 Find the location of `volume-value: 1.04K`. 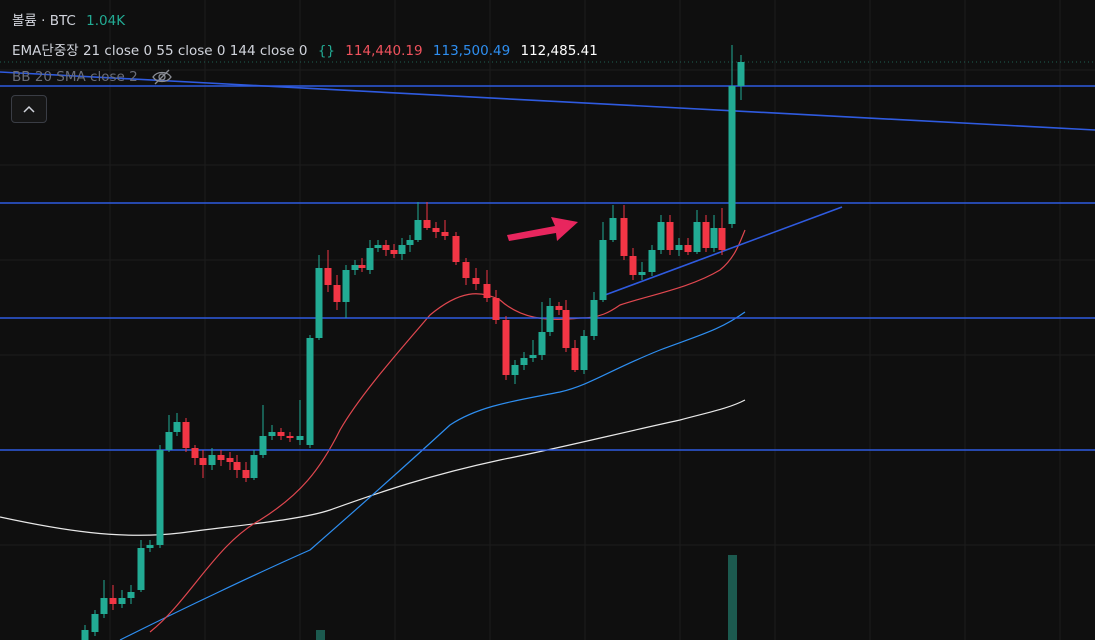

volume-value: 1.04K is located at coordinates (106, 21).